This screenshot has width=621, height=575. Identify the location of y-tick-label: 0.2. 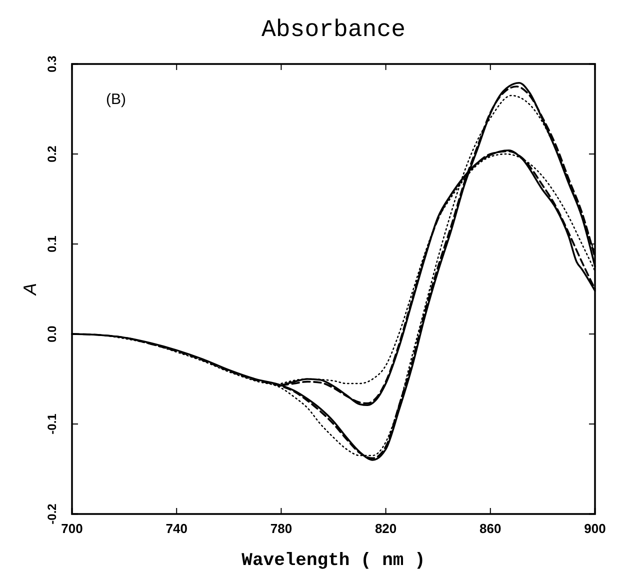
(52, 153).